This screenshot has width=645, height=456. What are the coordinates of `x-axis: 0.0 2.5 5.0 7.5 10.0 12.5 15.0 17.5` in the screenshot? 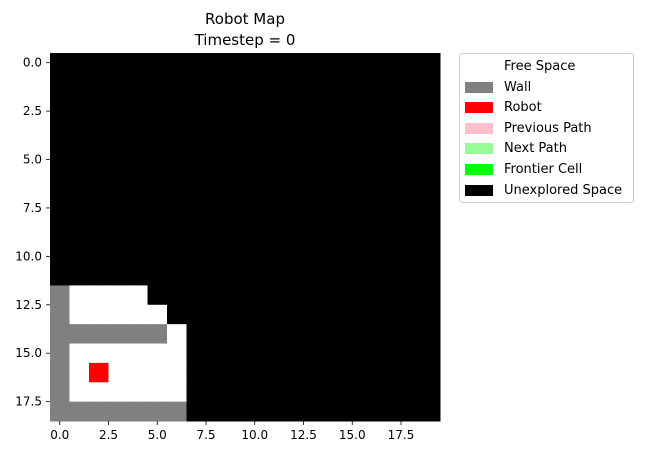 It's located at (232, 431).